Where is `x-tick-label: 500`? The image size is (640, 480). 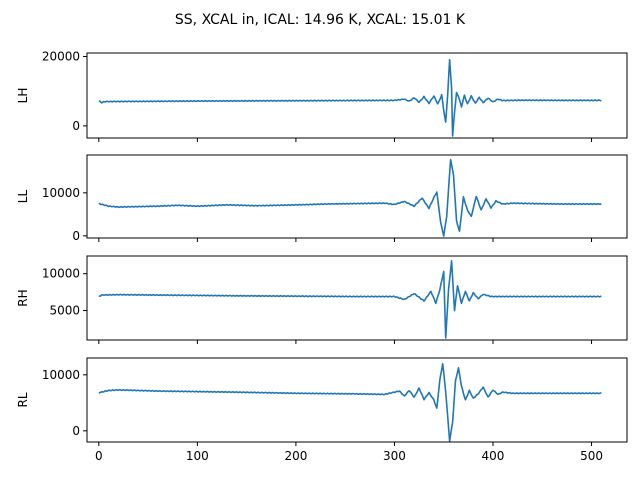 x-tick-label: 500 is located at coordinates (591, 456).